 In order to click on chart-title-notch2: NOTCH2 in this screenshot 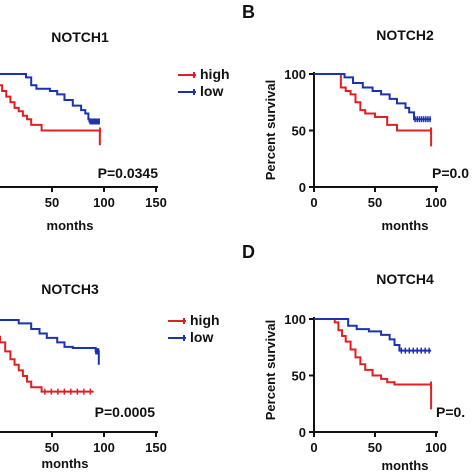, I will do `click(405, 35)`.